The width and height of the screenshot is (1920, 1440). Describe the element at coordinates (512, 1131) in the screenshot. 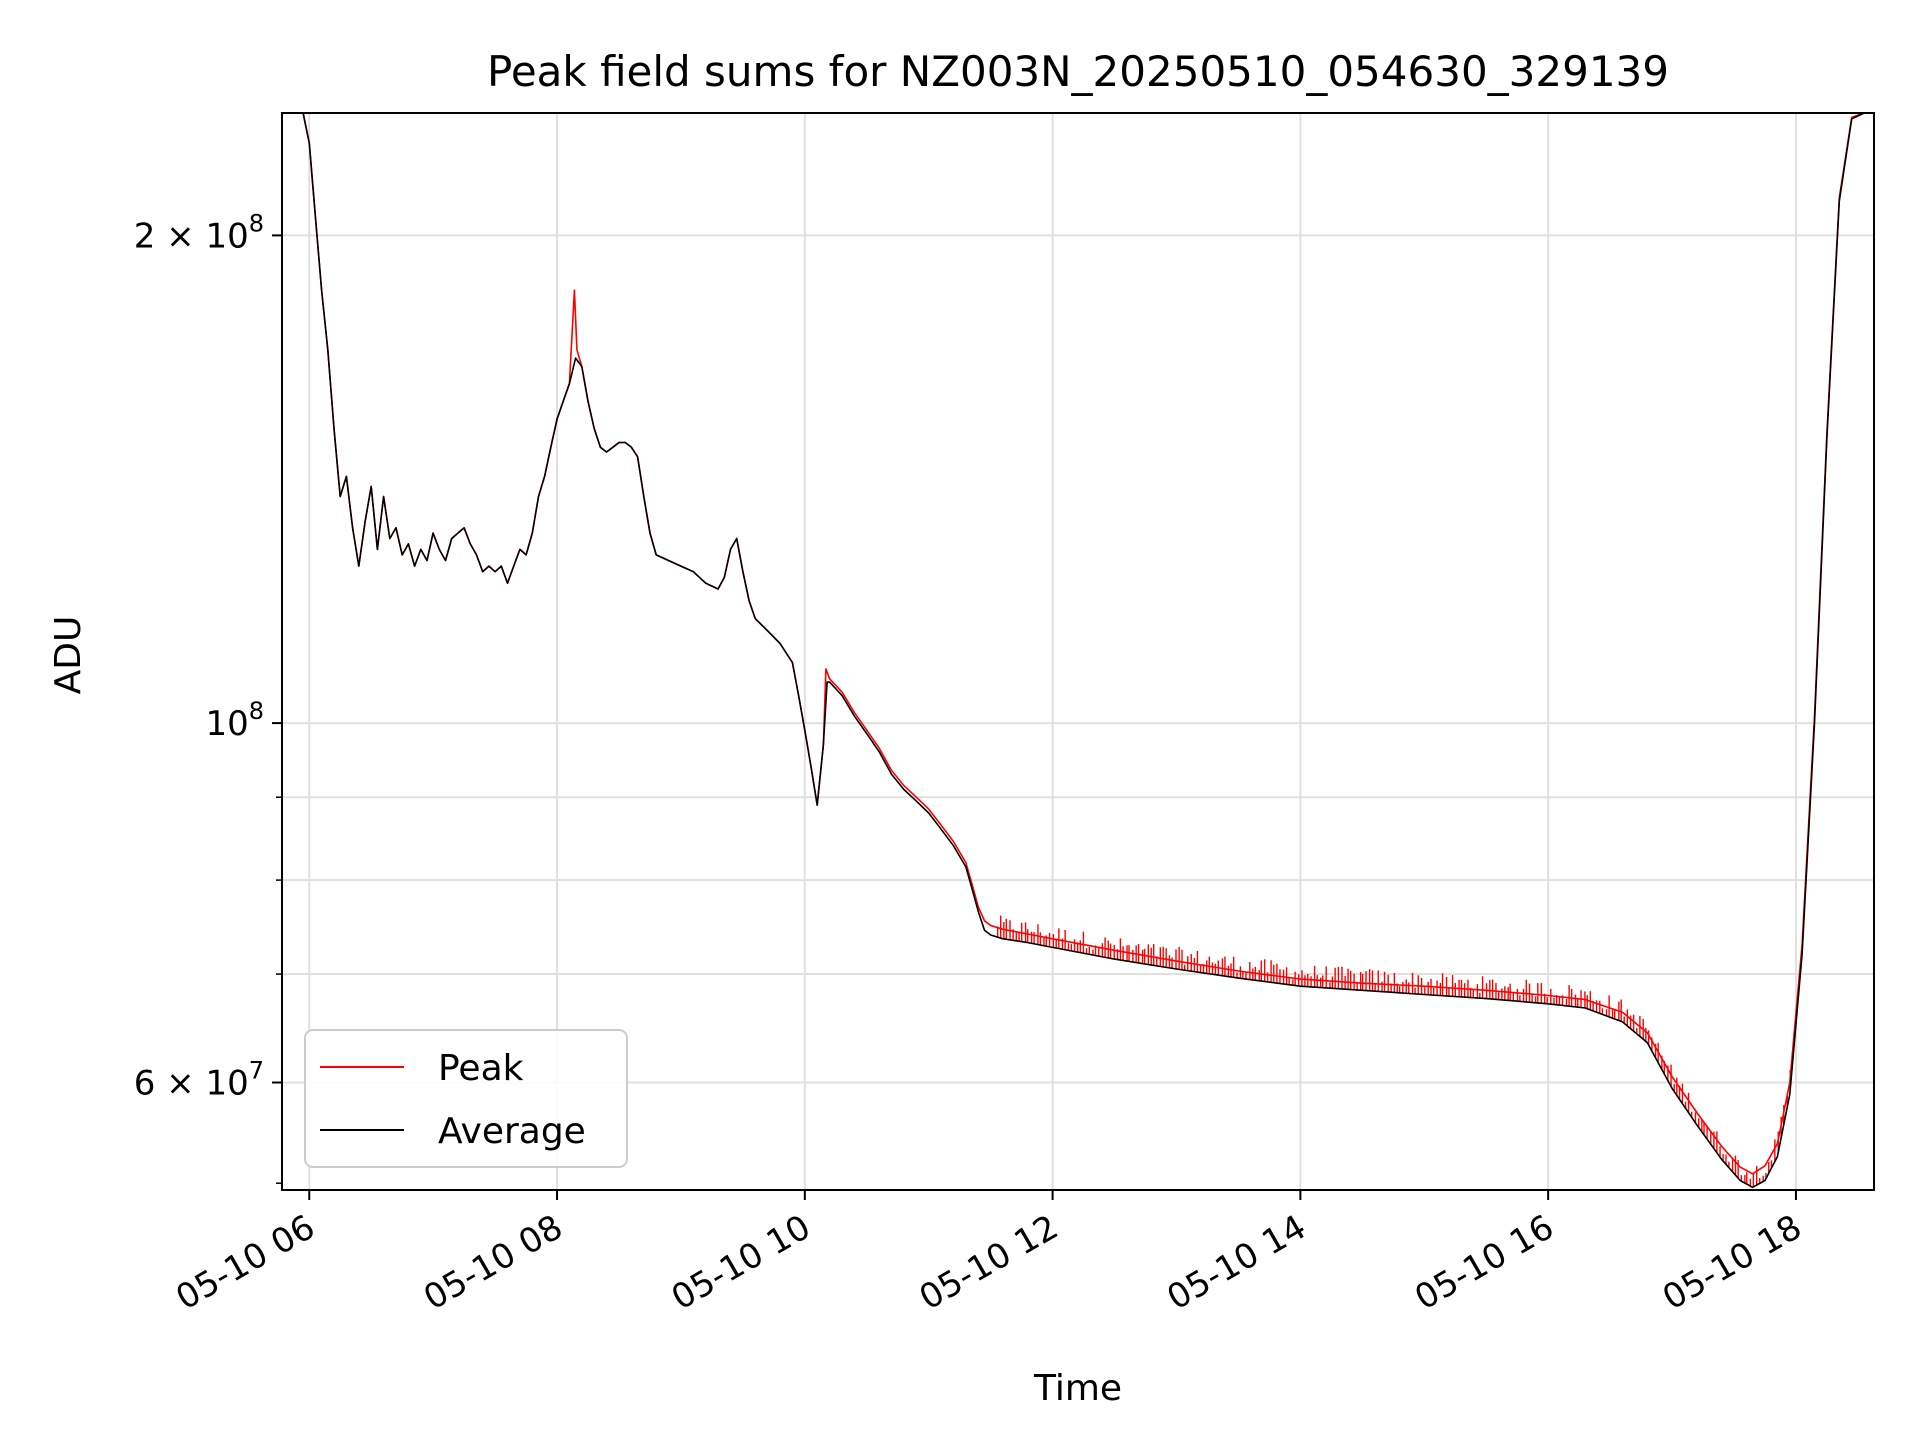

I see `legend-label-average: Average` at that location.